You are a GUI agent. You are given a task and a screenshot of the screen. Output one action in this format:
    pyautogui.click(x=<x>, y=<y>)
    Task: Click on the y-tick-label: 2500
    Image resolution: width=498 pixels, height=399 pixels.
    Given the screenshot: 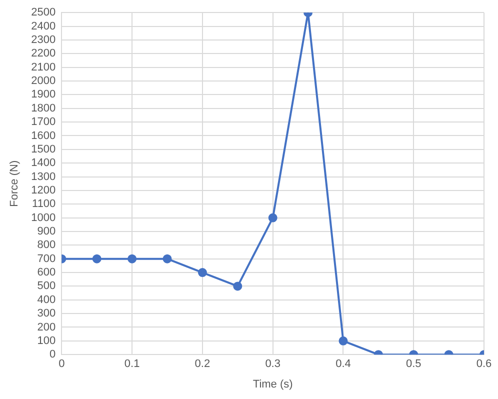 What is the action you would take?
    pyautogui.click(x=43, y=12)
    